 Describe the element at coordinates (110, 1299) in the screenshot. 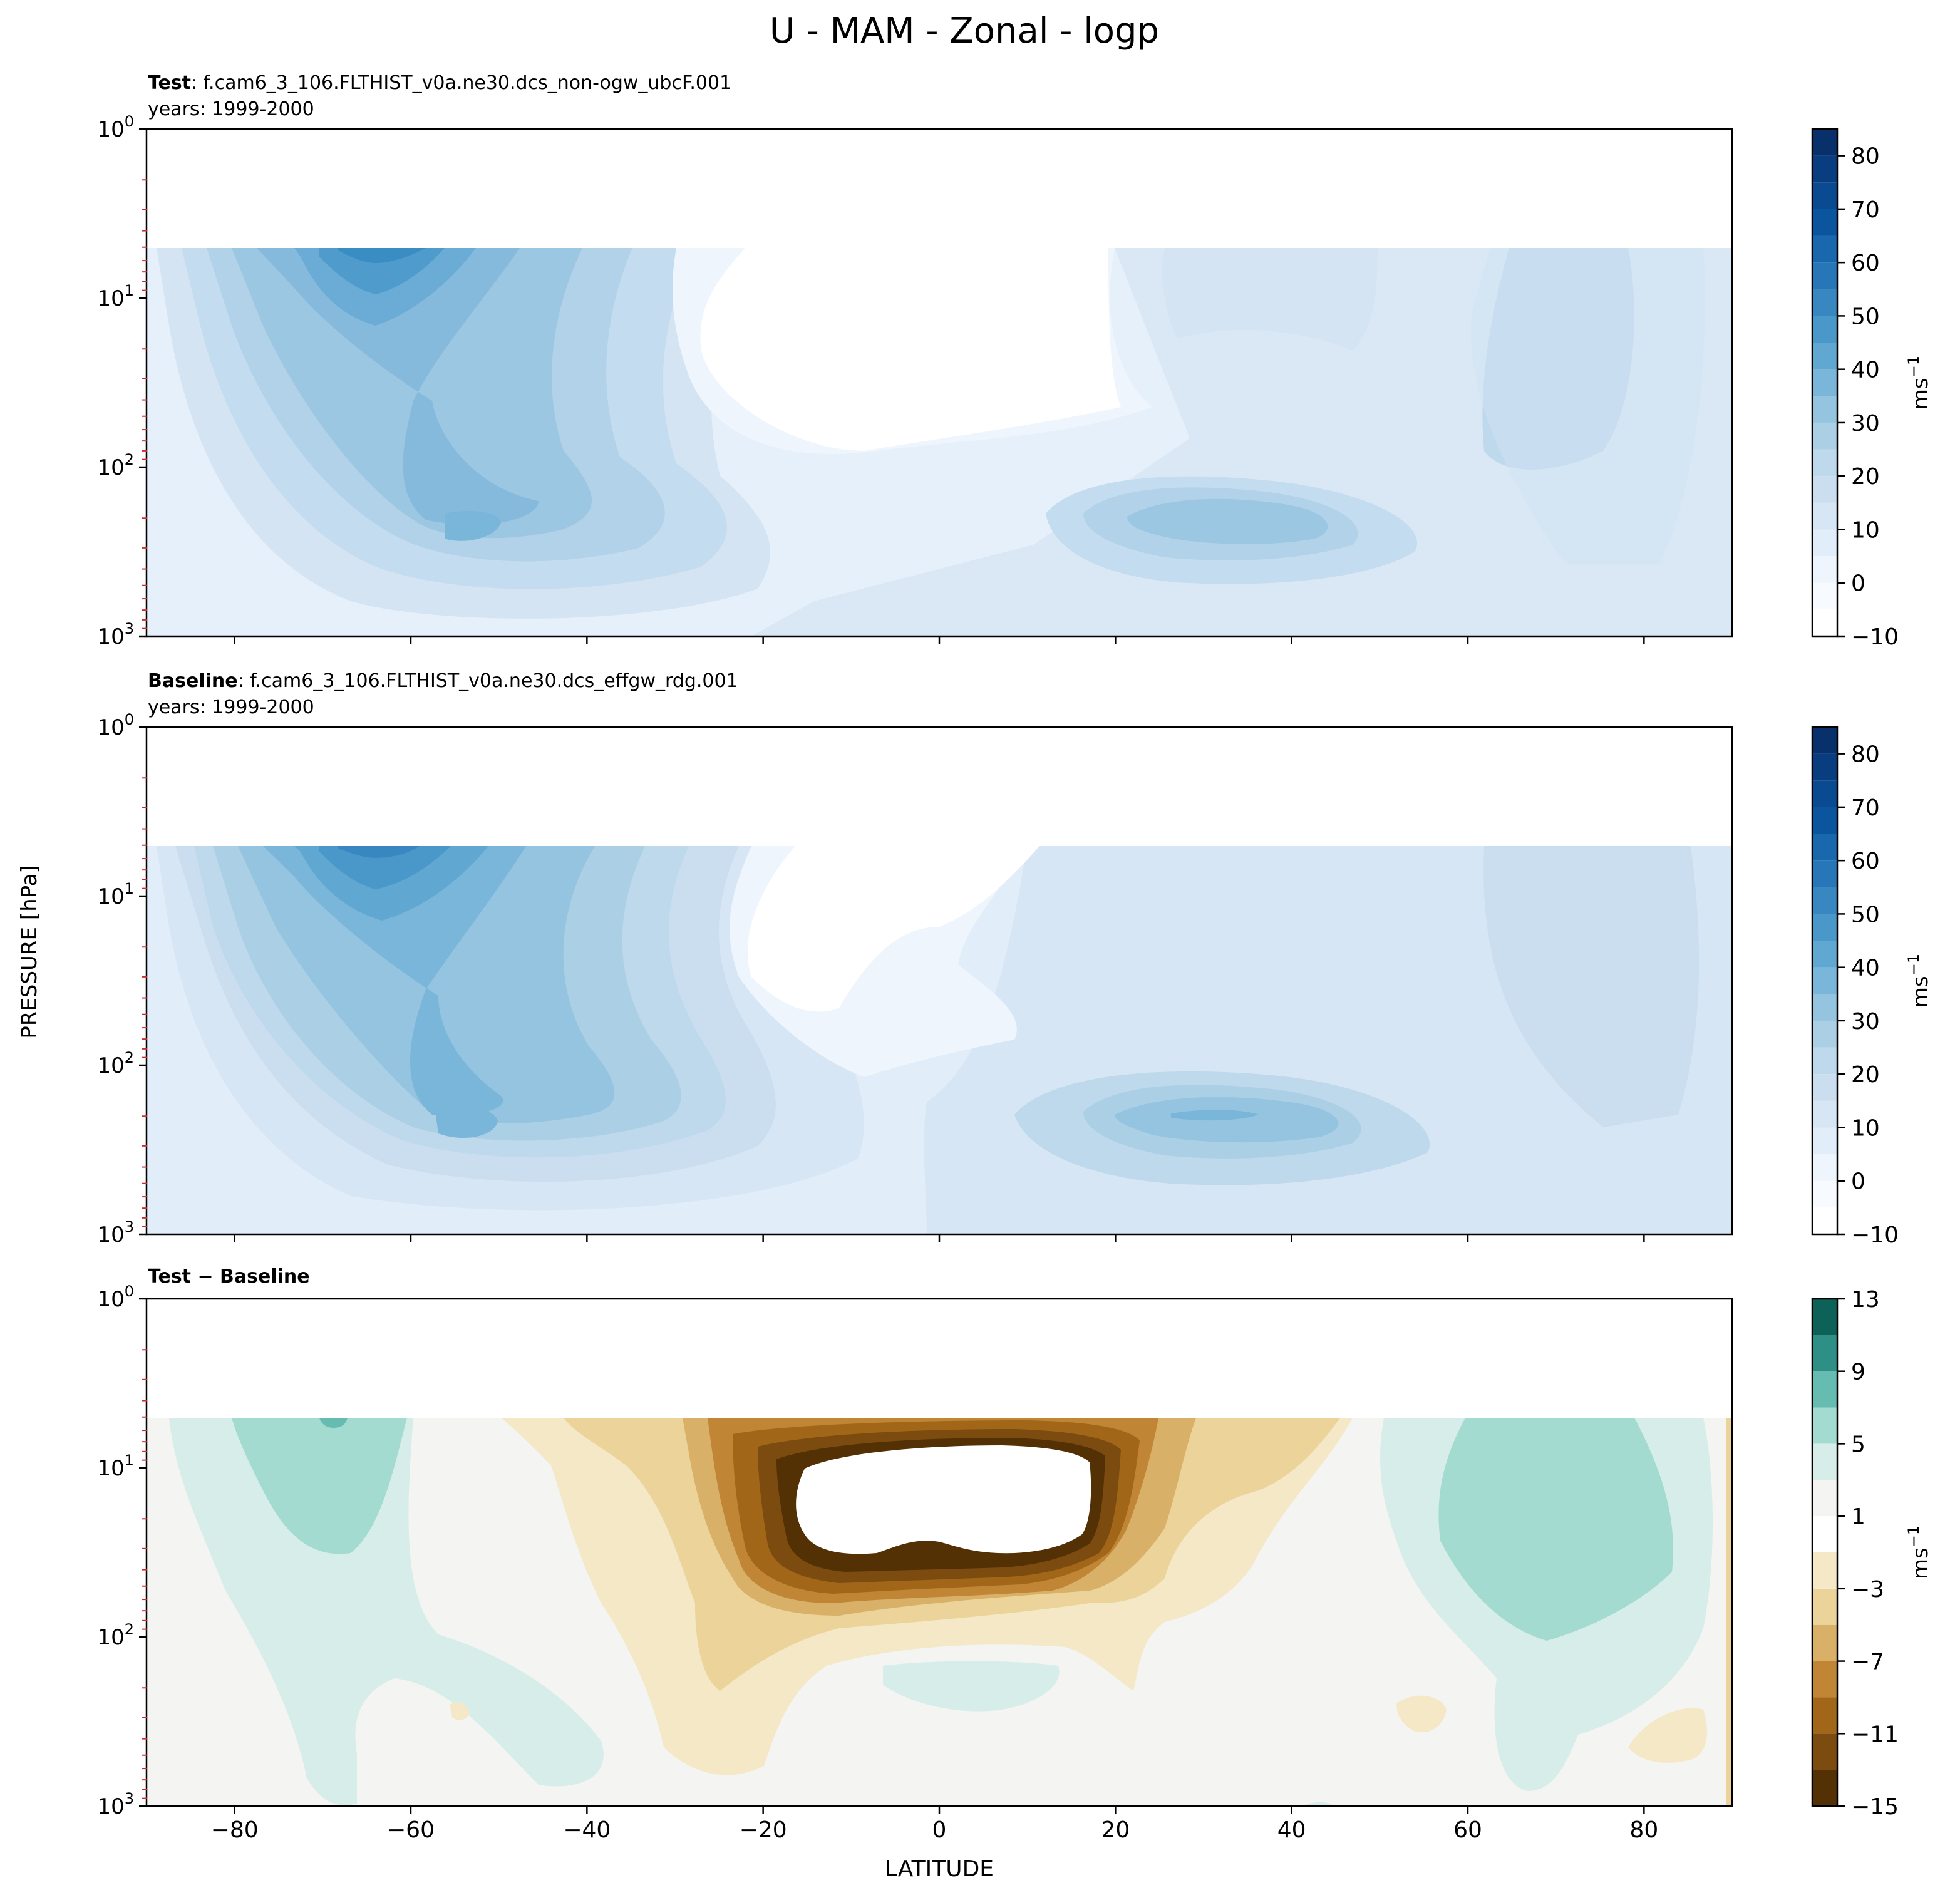

I see `panel-difference-ytick-base-0: 10` at that location.